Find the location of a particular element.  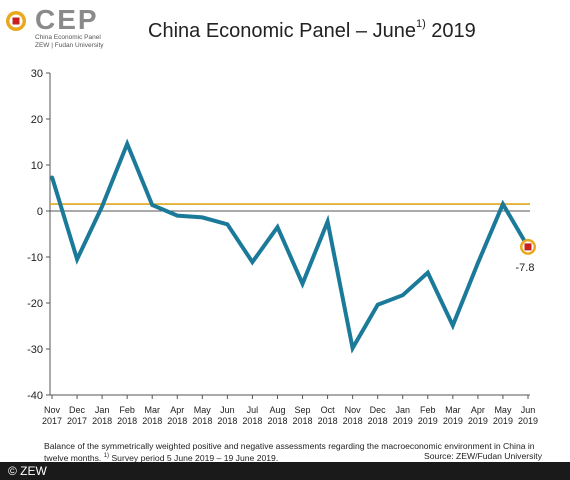

y-tick-label: 0 is located at coordinates (40, 212).